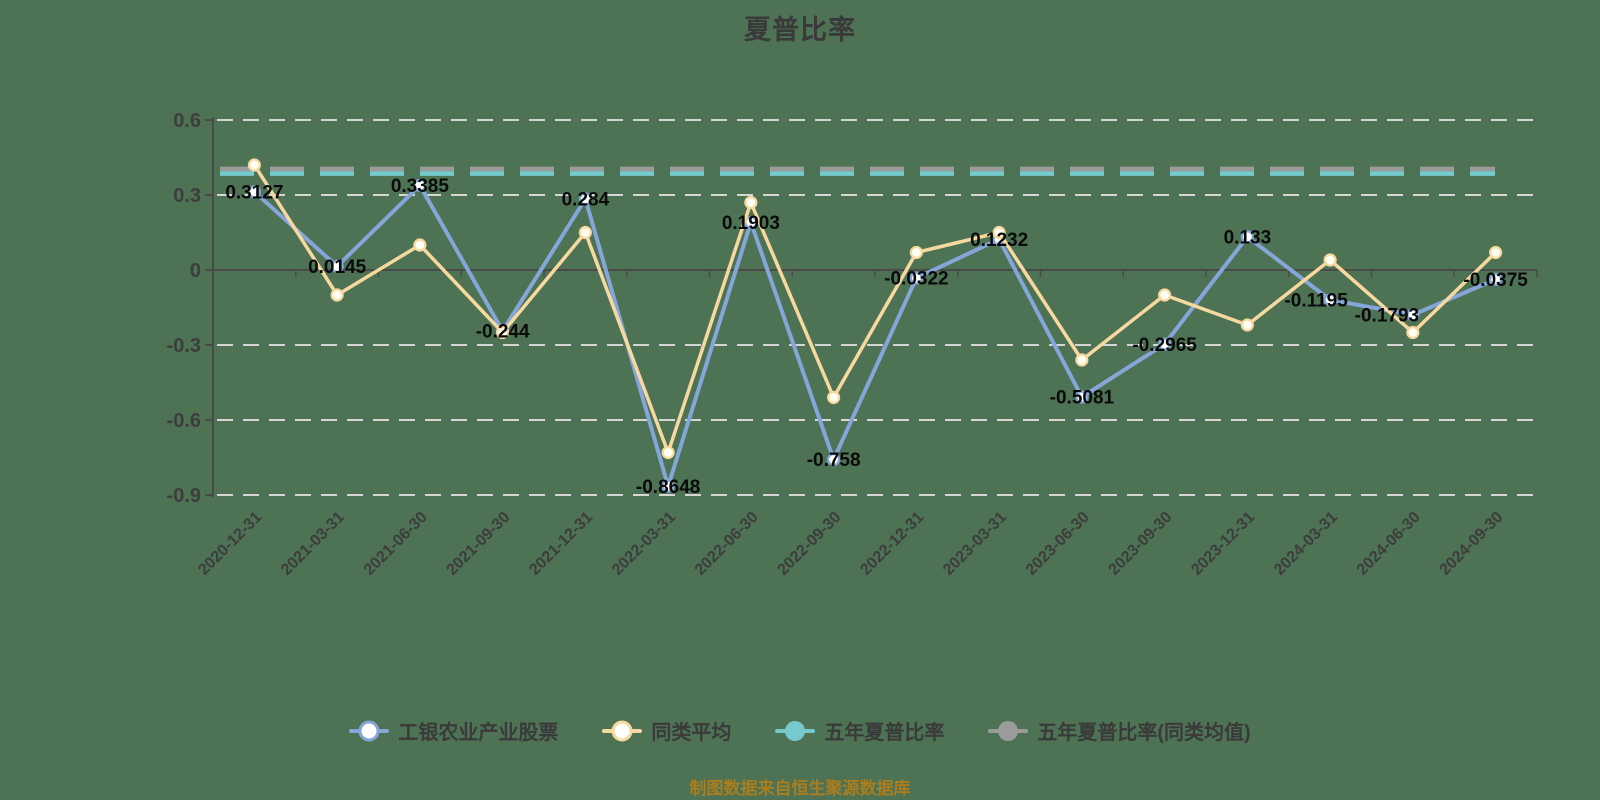  What do you see at coordinates (691, 733) in the screenshot?
I see `legend-label: 同类平均` at bounding box center [691, 733].